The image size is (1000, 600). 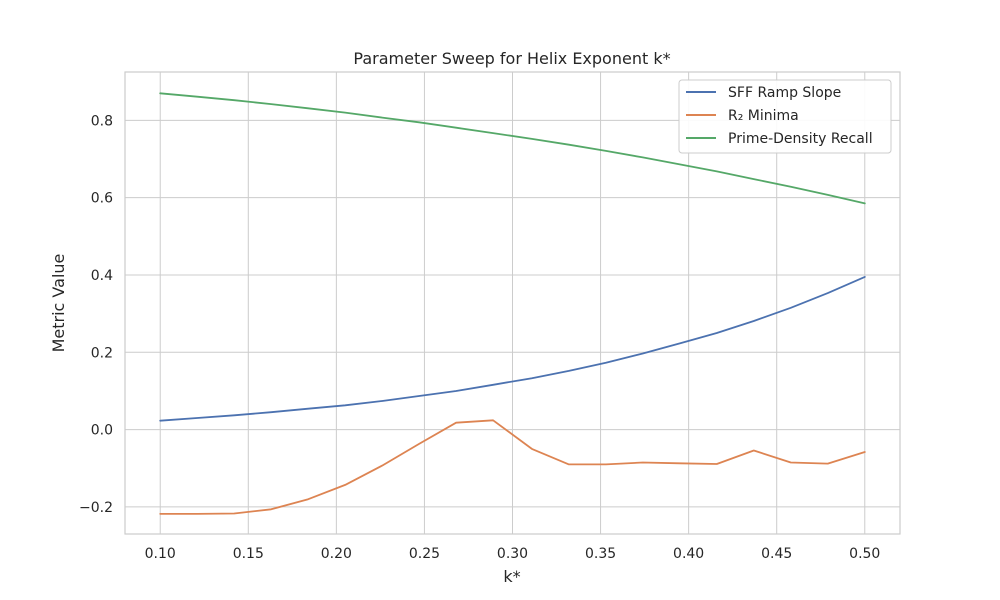 I want to click on series-line-r-minima, so click(x=512, y=467).